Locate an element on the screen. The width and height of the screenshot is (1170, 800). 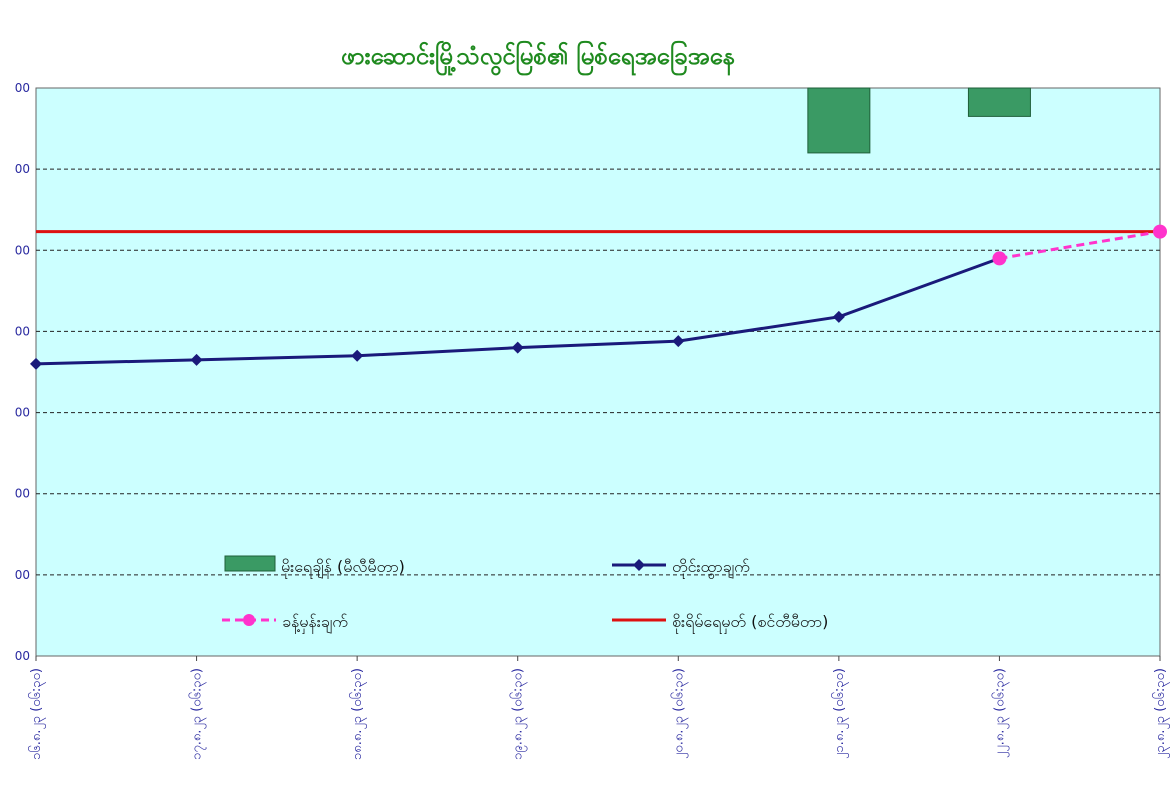
x-tick-label: ၂၂.၈.၂၃ (၀၆:၃၀) is located at coordinates (1000, 713).